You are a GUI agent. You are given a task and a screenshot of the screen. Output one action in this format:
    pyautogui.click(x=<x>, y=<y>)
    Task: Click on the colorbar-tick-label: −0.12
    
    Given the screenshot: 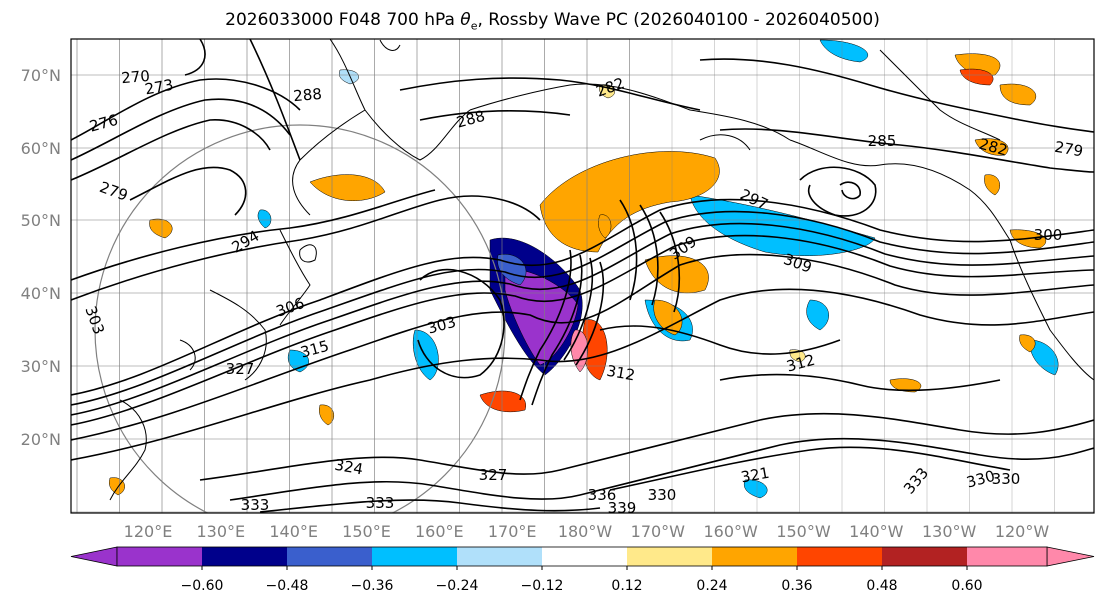 What is the action you would take?
    pyautogui.click(x=542, y=586)
    